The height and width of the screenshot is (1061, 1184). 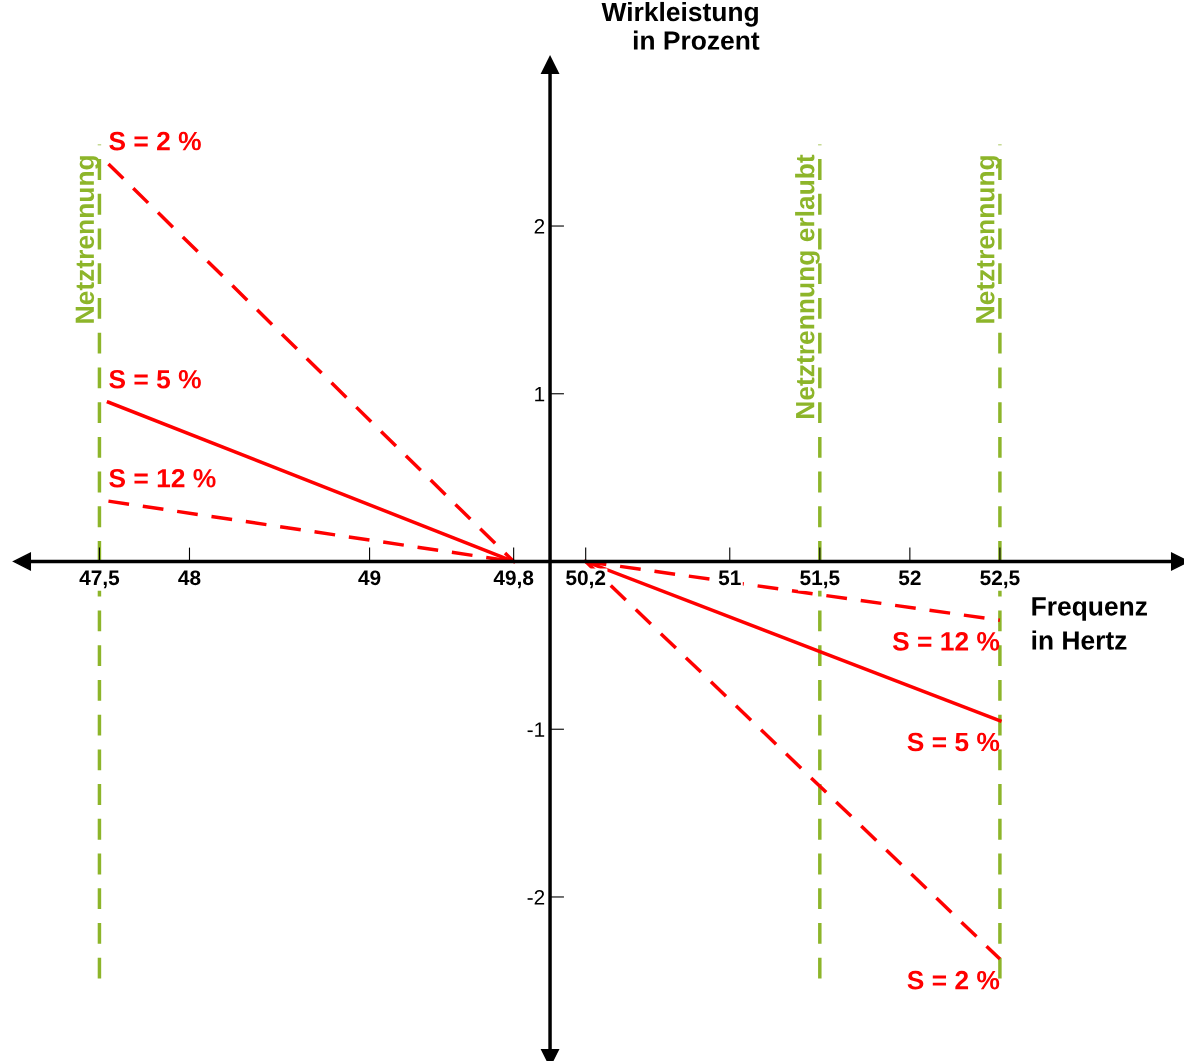 What do you see at coordinates (513, 579) in the screenshot?
I see `x-tick-label: 49,8` at bounding box center [513, 579].